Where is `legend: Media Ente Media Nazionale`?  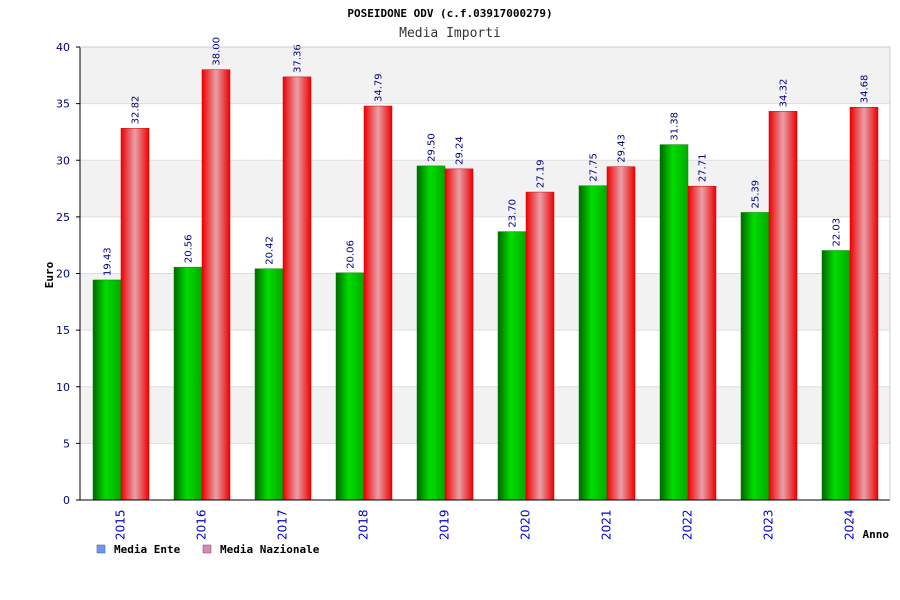 legend: Media Ente Media Nazionale is located at coordinates (208, 549).